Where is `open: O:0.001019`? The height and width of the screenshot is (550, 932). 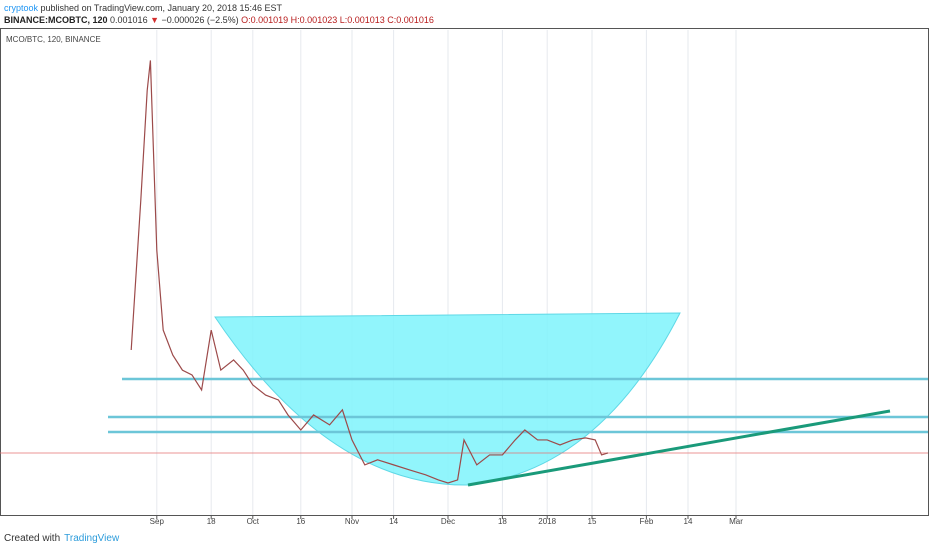 open: O:0.001019 is located at coordinates (265, 20).